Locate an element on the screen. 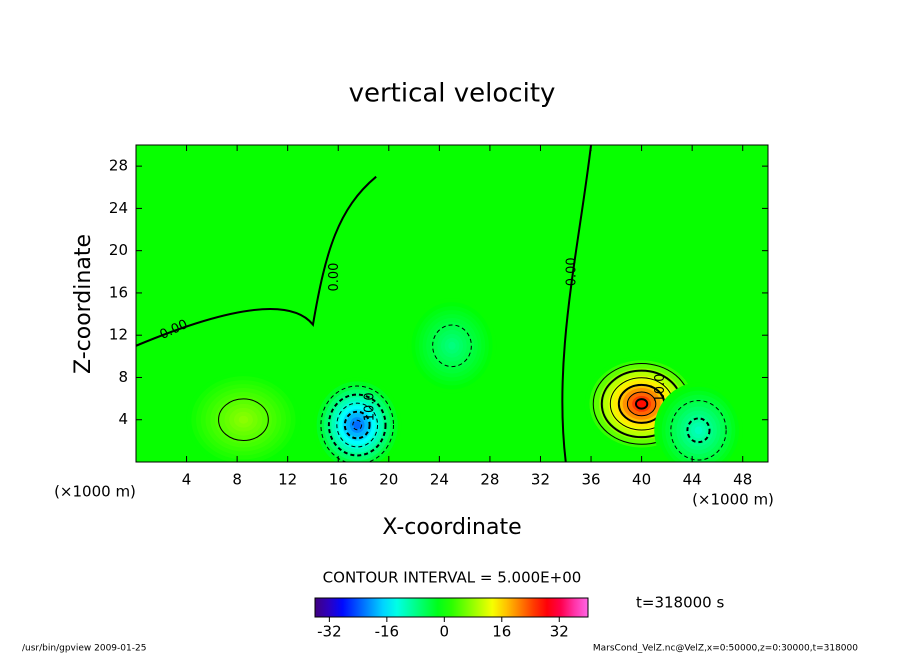 The height and width of the screenshot is (658, 904). y-unit: (×1000 m) is located at coordinates (95, 492).